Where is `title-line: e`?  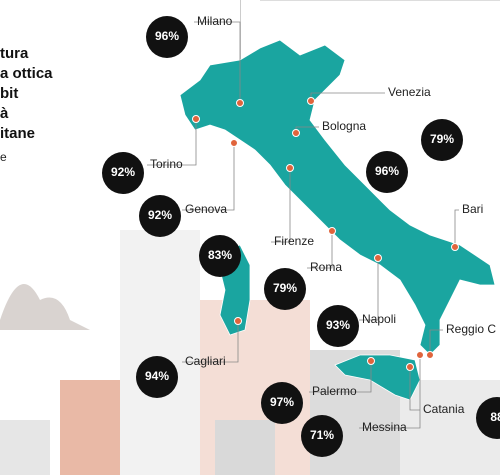 title-line: e is located at coordinates (3, 157).